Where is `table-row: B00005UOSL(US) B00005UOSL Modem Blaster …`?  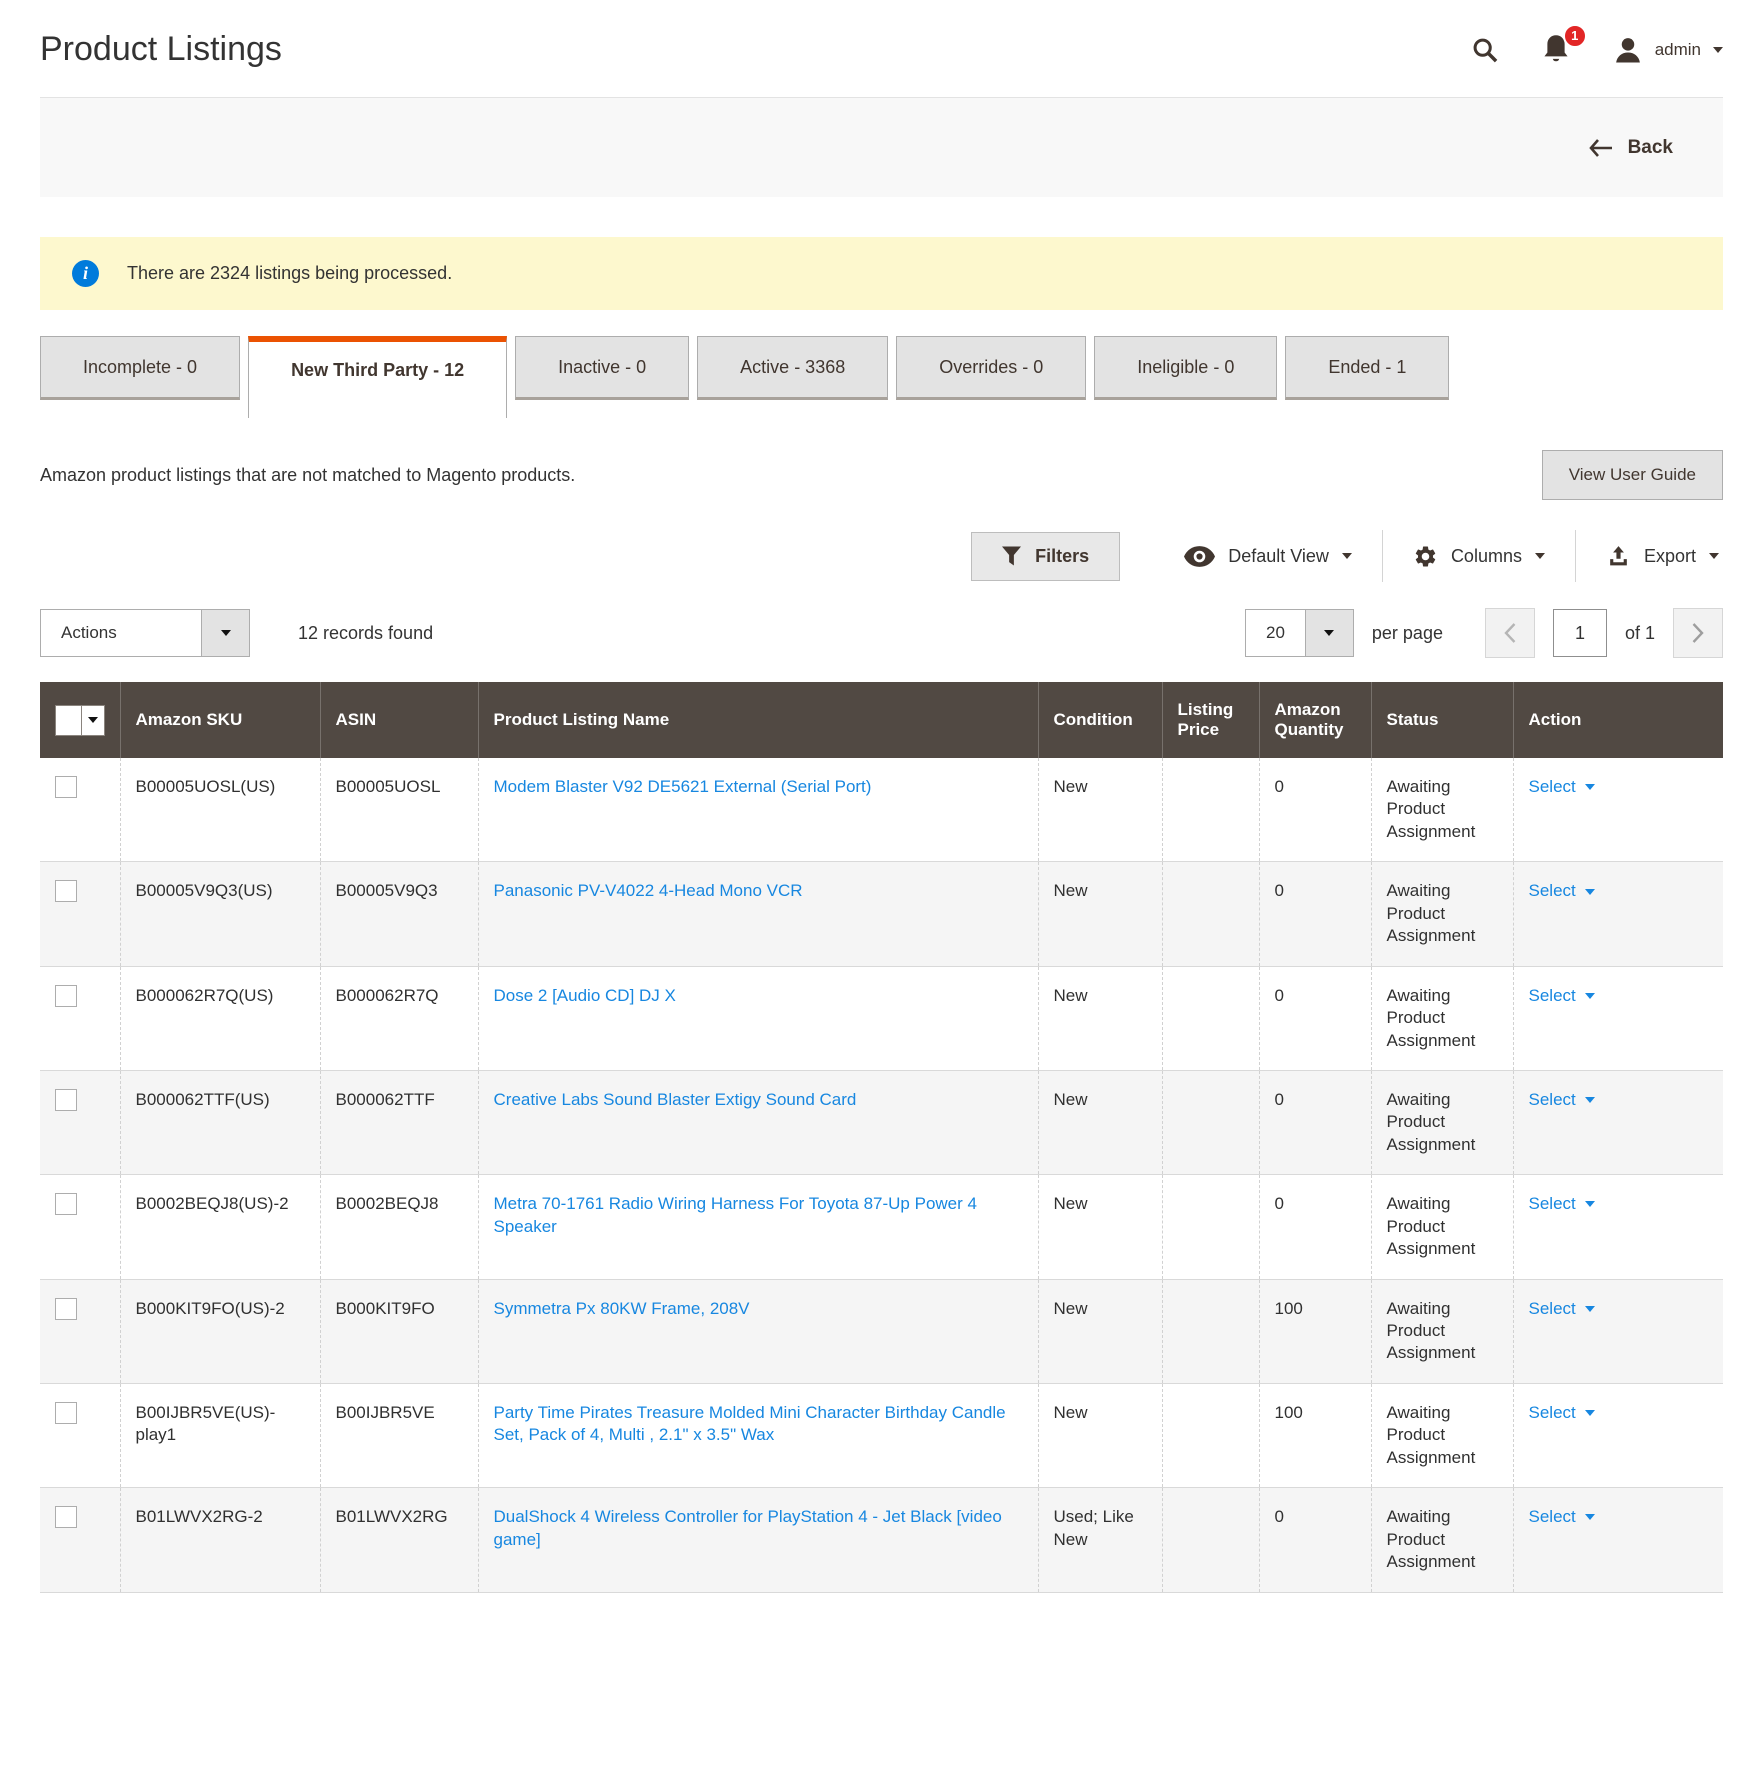 table-row: B00005UOSL(US) B00005UOSL Modem Blaster … is located at coordinates (881, 810).